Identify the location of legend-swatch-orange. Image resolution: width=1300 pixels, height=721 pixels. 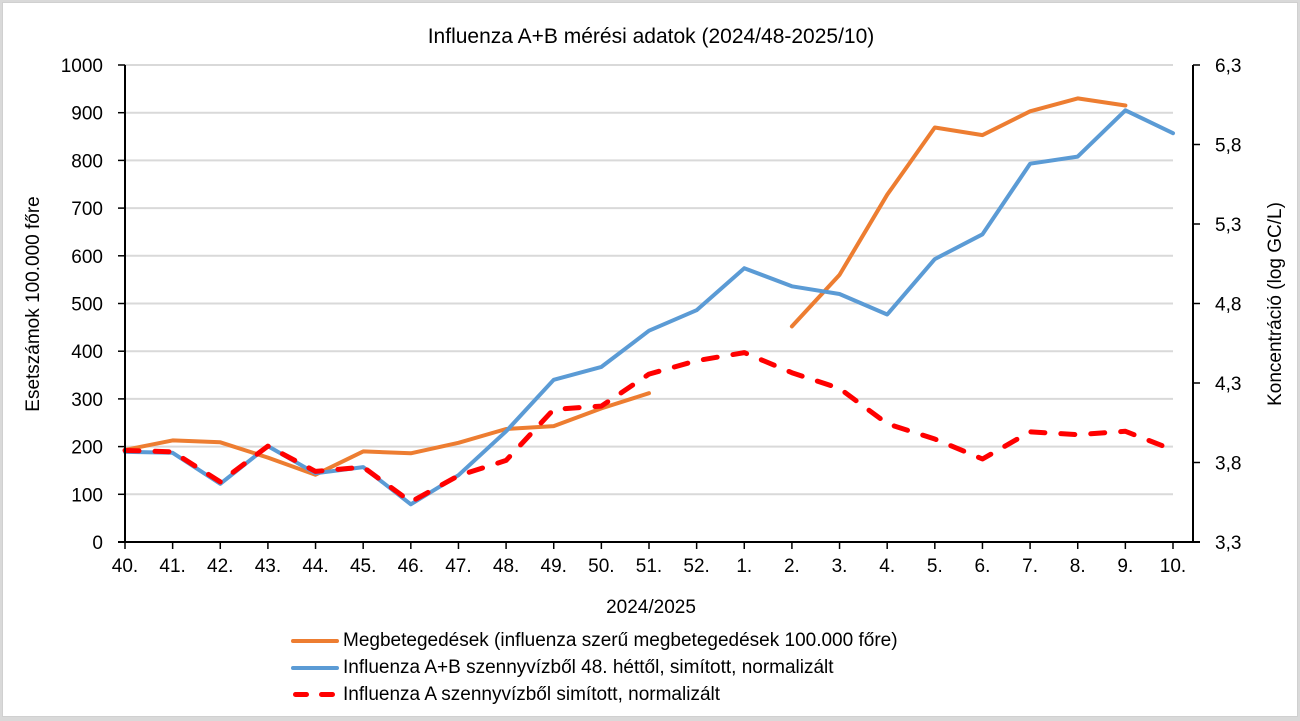
(315, 641).